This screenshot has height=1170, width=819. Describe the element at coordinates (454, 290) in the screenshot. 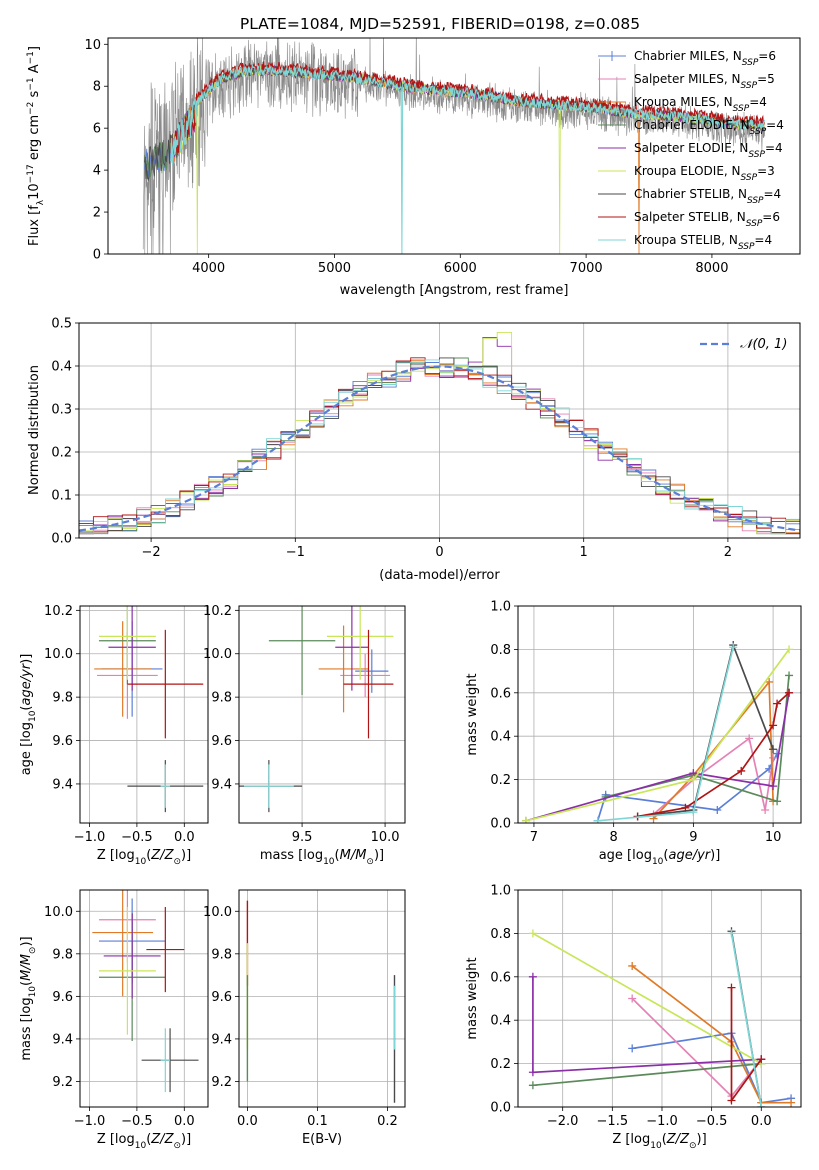

I see `x-axis-label: wavelength [Angstrom, rest frame]` at that location.